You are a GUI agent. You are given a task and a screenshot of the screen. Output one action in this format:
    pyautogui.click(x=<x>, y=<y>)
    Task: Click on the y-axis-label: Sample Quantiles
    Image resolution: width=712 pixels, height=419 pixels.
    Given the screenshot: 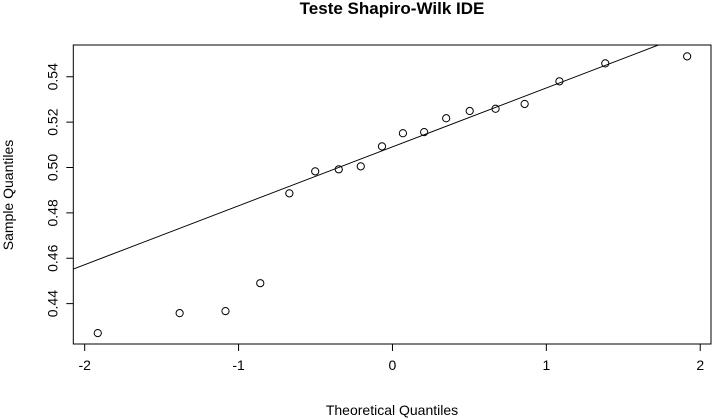 What is the action you would take?
    pyautogui.click(x=8, y=195)
    